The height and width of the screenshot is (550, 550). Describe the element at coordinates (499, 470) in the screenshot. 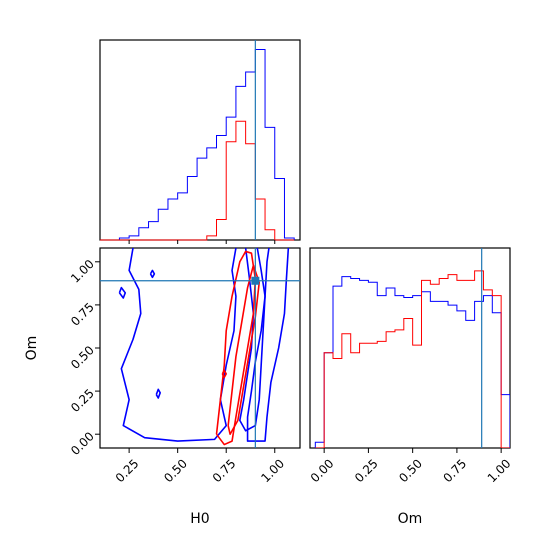

I see `om-xtick-label-4: 1.00` at that location.